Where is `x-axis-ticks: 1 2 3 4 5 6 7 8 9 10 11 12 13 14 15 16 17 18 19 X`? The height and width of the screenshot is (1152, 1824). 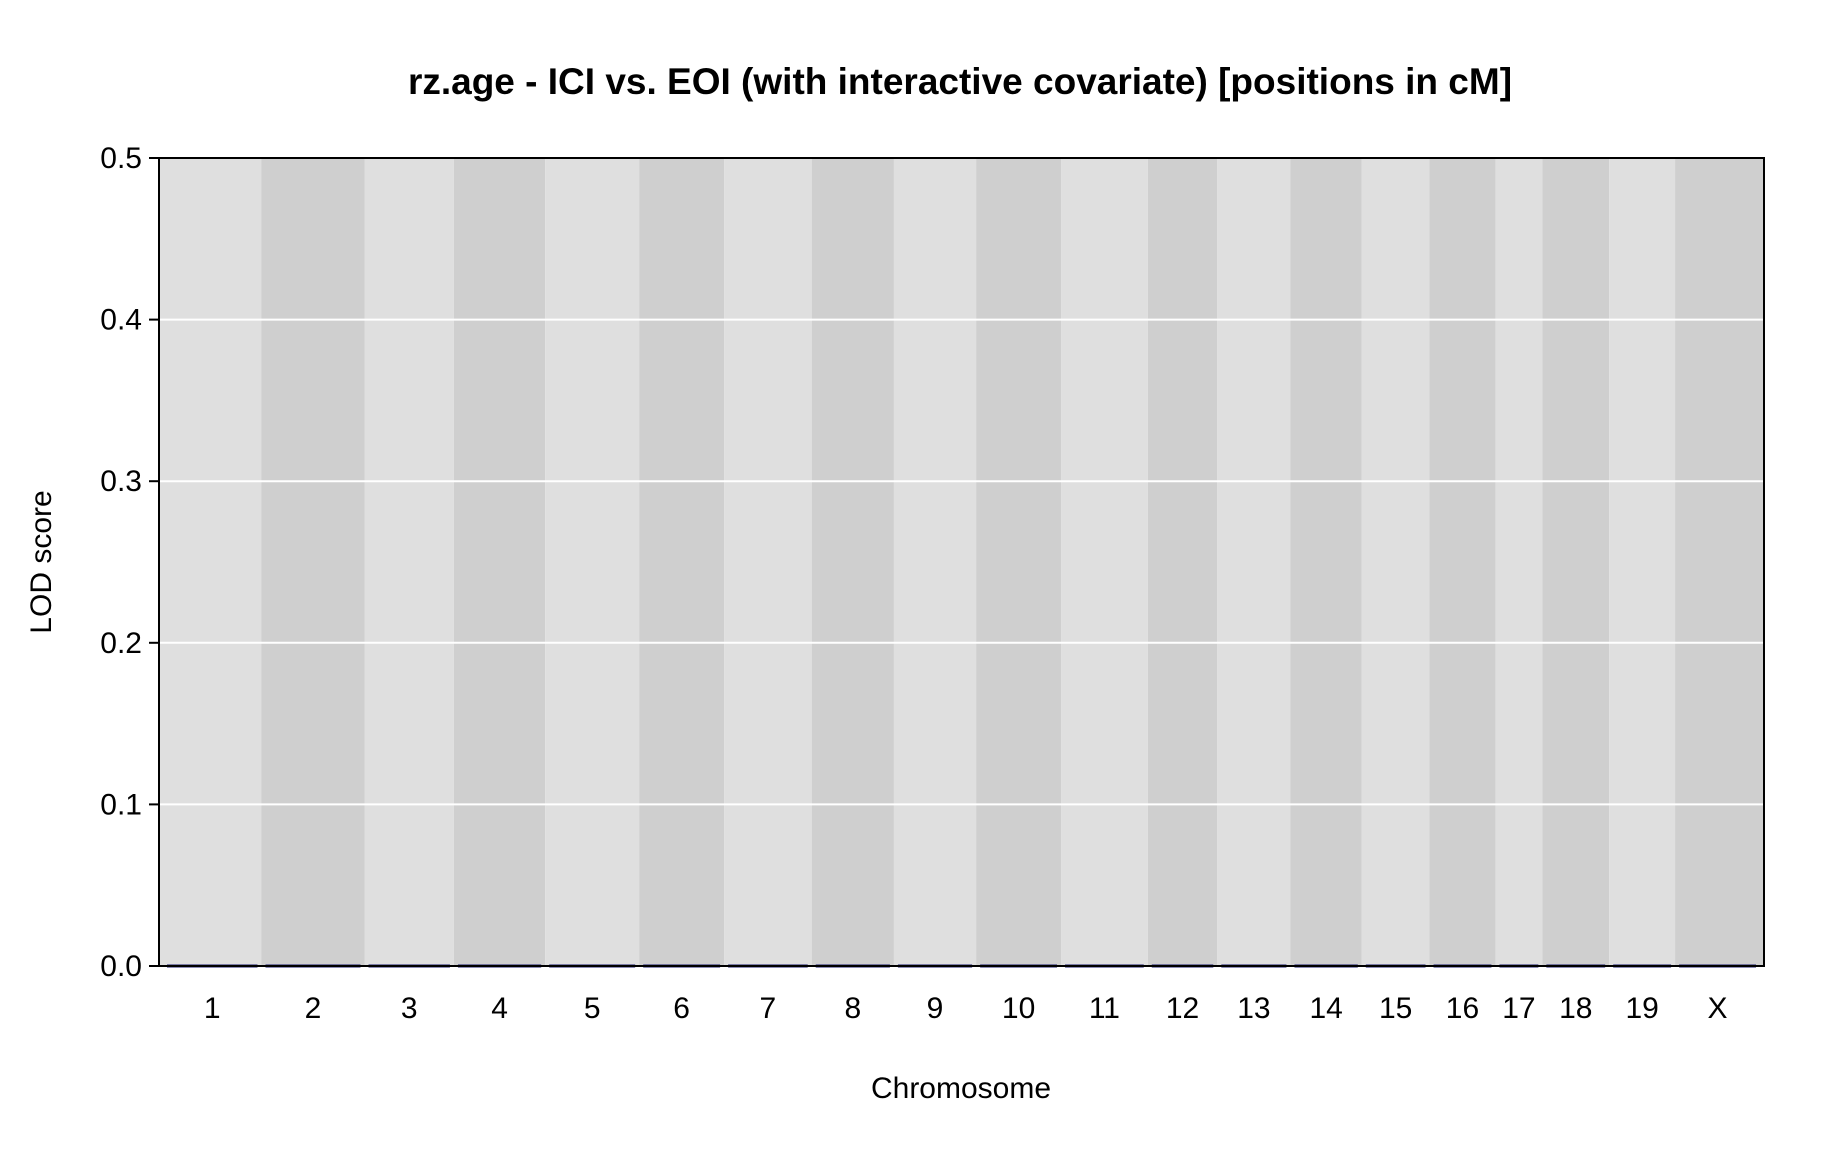
x-axis-ticks: 1 2 3 4 5 6 7 8 9 10 11 12 13 14 15 16 17 18 19 X is located at coordinates (966, 1008).